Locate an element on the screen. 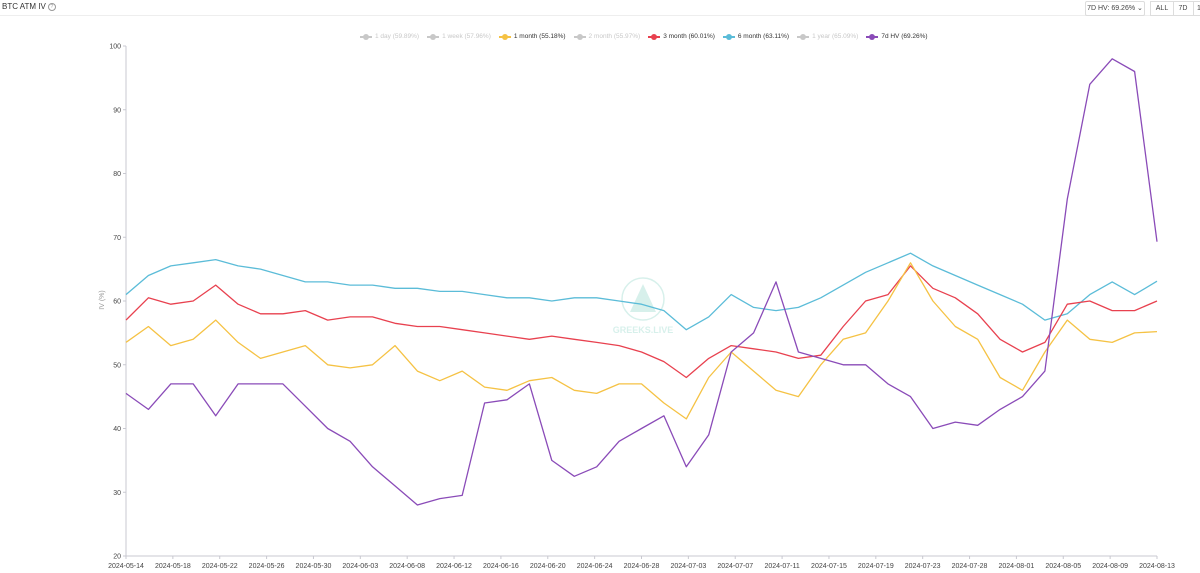 Image resolution: width=1200 pixels, height=573 pixels. y-tick-label: 100 is located at coordinates (115, 47).